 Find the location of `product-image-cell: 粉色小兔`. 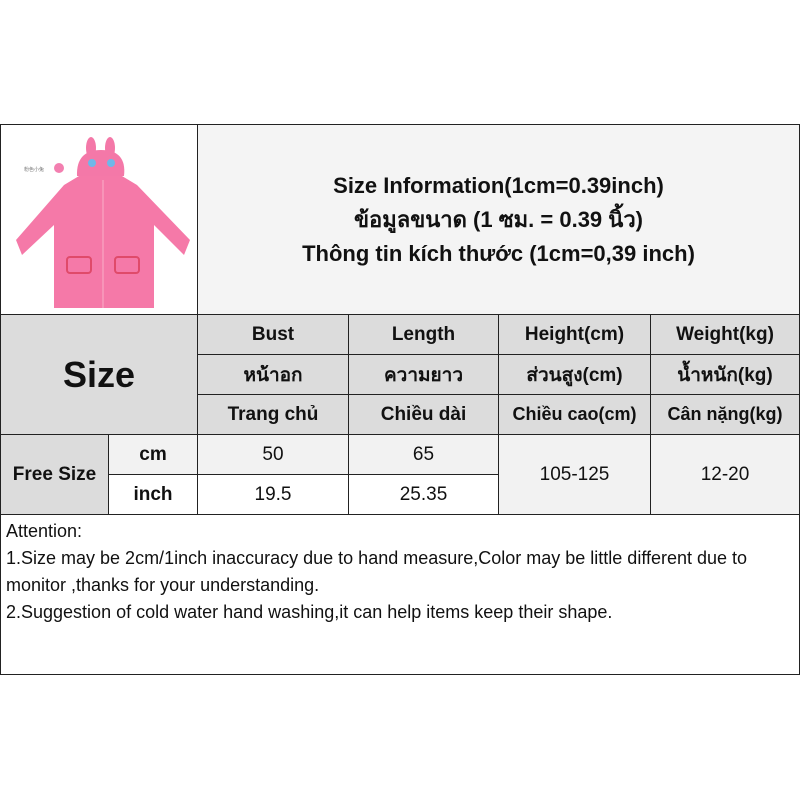

product-image-cell: 粉色小兔 is located at coordinates (99, 219).